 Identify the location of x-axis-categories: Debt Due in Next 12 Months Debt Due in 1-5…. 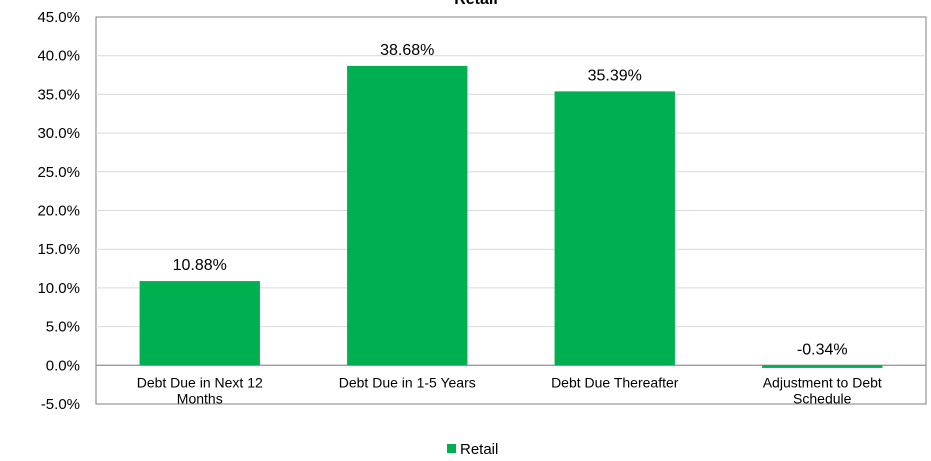
(509, 390).